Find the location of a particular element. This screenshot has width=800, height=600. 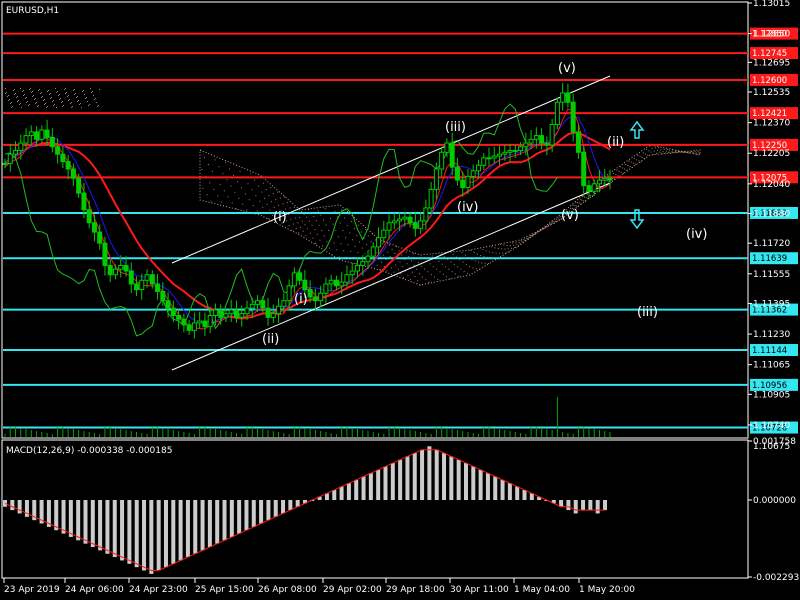

y-tick-label: 1.11555 is located at coordinates (771, 275).